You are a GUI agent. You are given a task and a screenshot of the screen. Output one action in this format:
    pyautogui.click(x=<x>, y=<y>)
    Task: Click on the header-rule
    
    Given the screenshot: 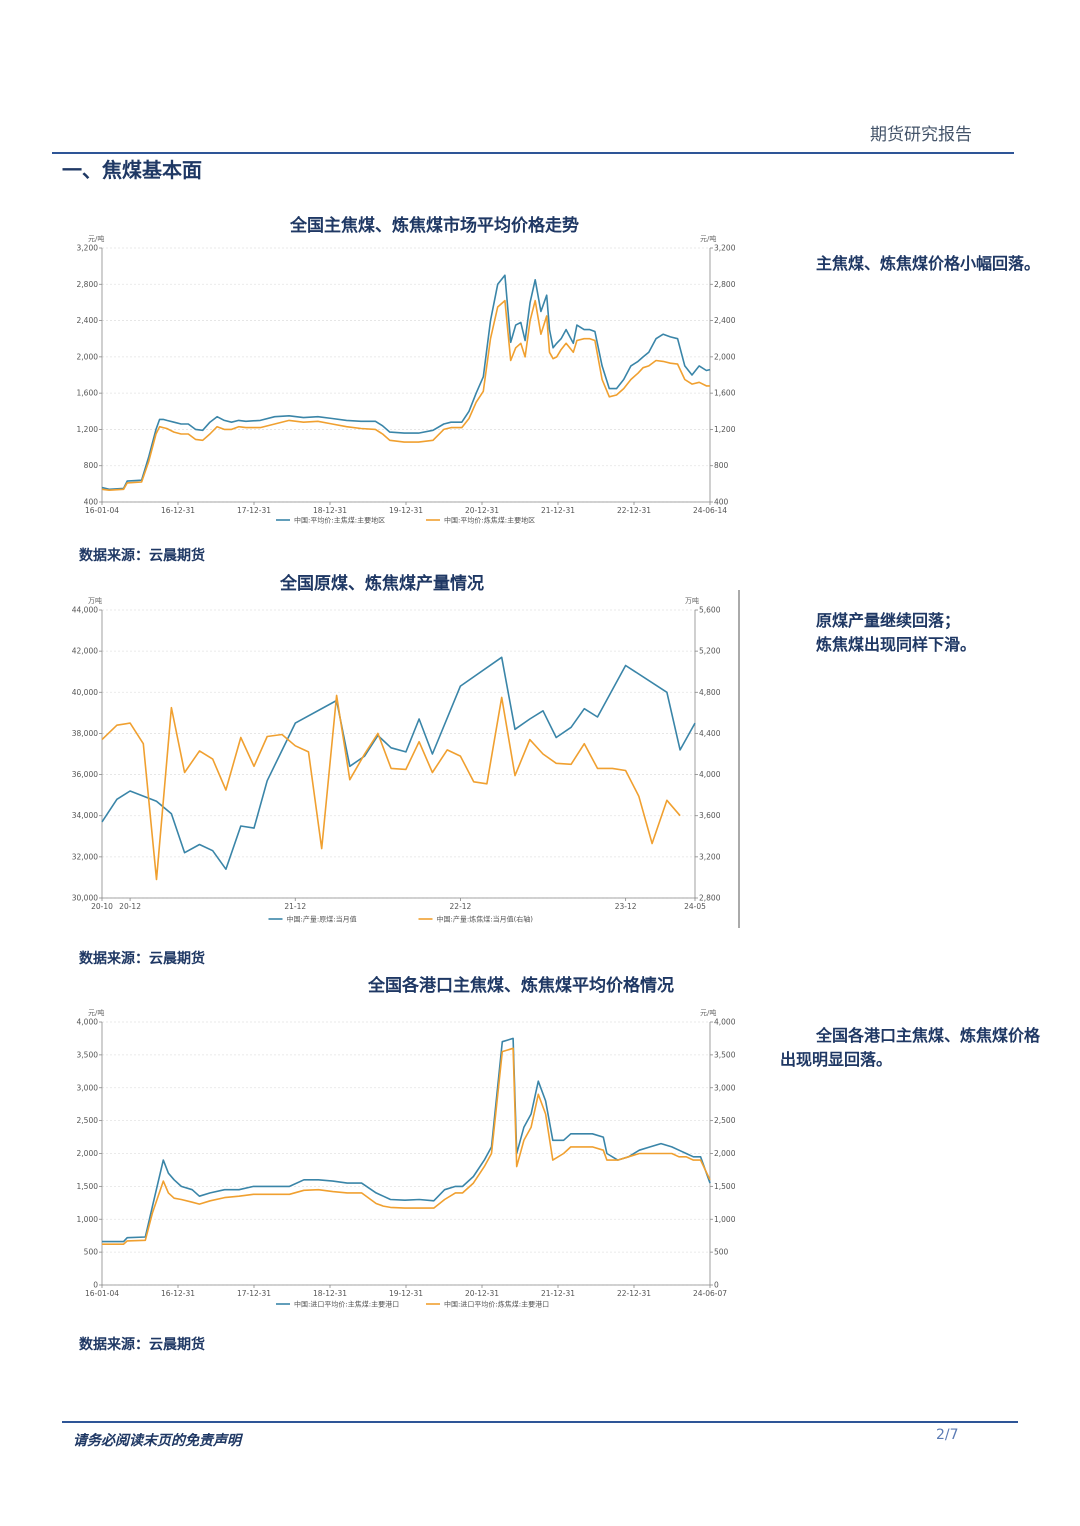 What is the action you would take?
    pyautogui.click(x=533, y=153)
    